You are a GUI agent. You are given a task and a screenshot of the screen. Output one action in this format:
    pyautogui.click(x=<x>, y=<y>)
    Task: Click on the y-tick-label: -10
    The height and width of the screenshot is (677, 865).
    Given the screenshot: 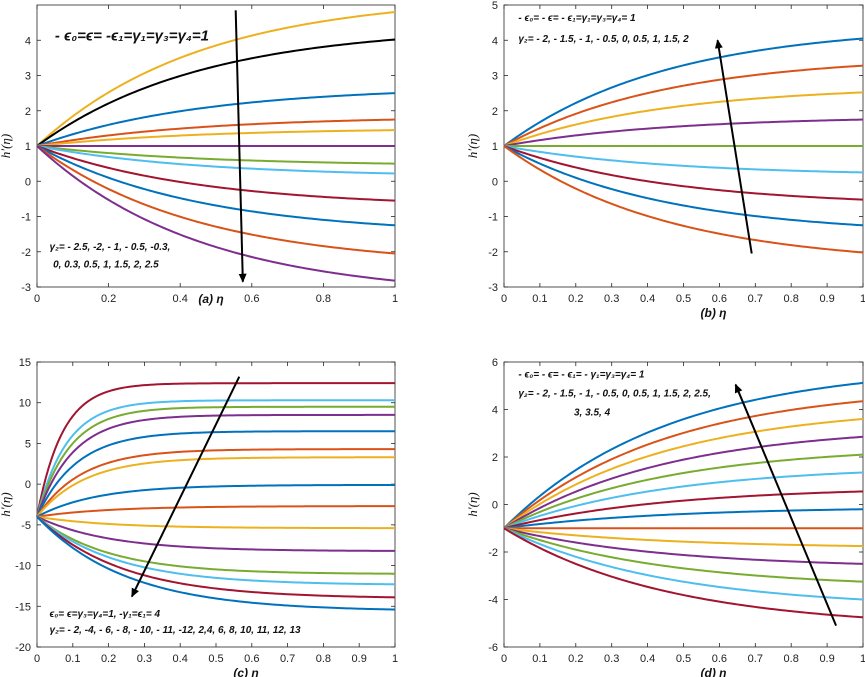 What is the action you would take?
    pyautogui.click(x=23, y=567)
    